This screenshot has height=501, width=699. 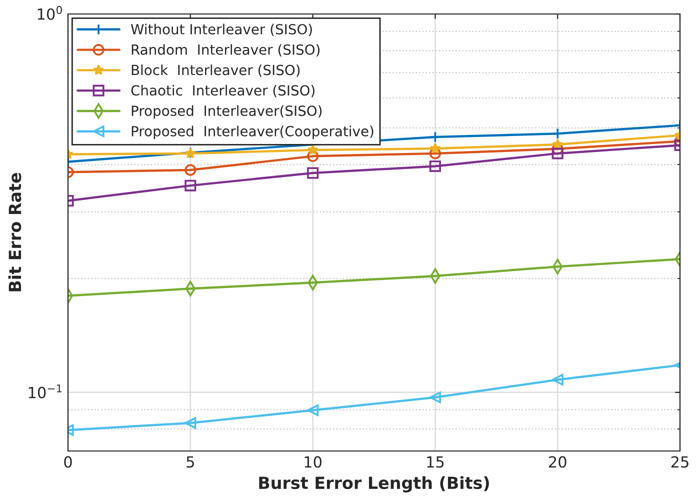 What do you see at coordinates (435, 462) in the screenshot?
I see `x-tick-label: 15` at bounding box center [435, 462].